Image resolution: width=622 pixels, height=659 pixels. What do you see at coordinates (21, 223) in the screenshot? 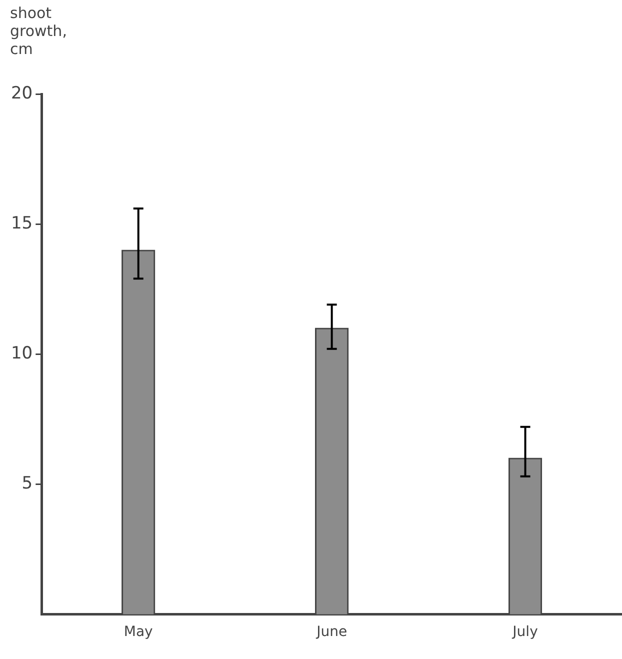
I see `y-tick-label: 15` at bounding box center [21, 223].